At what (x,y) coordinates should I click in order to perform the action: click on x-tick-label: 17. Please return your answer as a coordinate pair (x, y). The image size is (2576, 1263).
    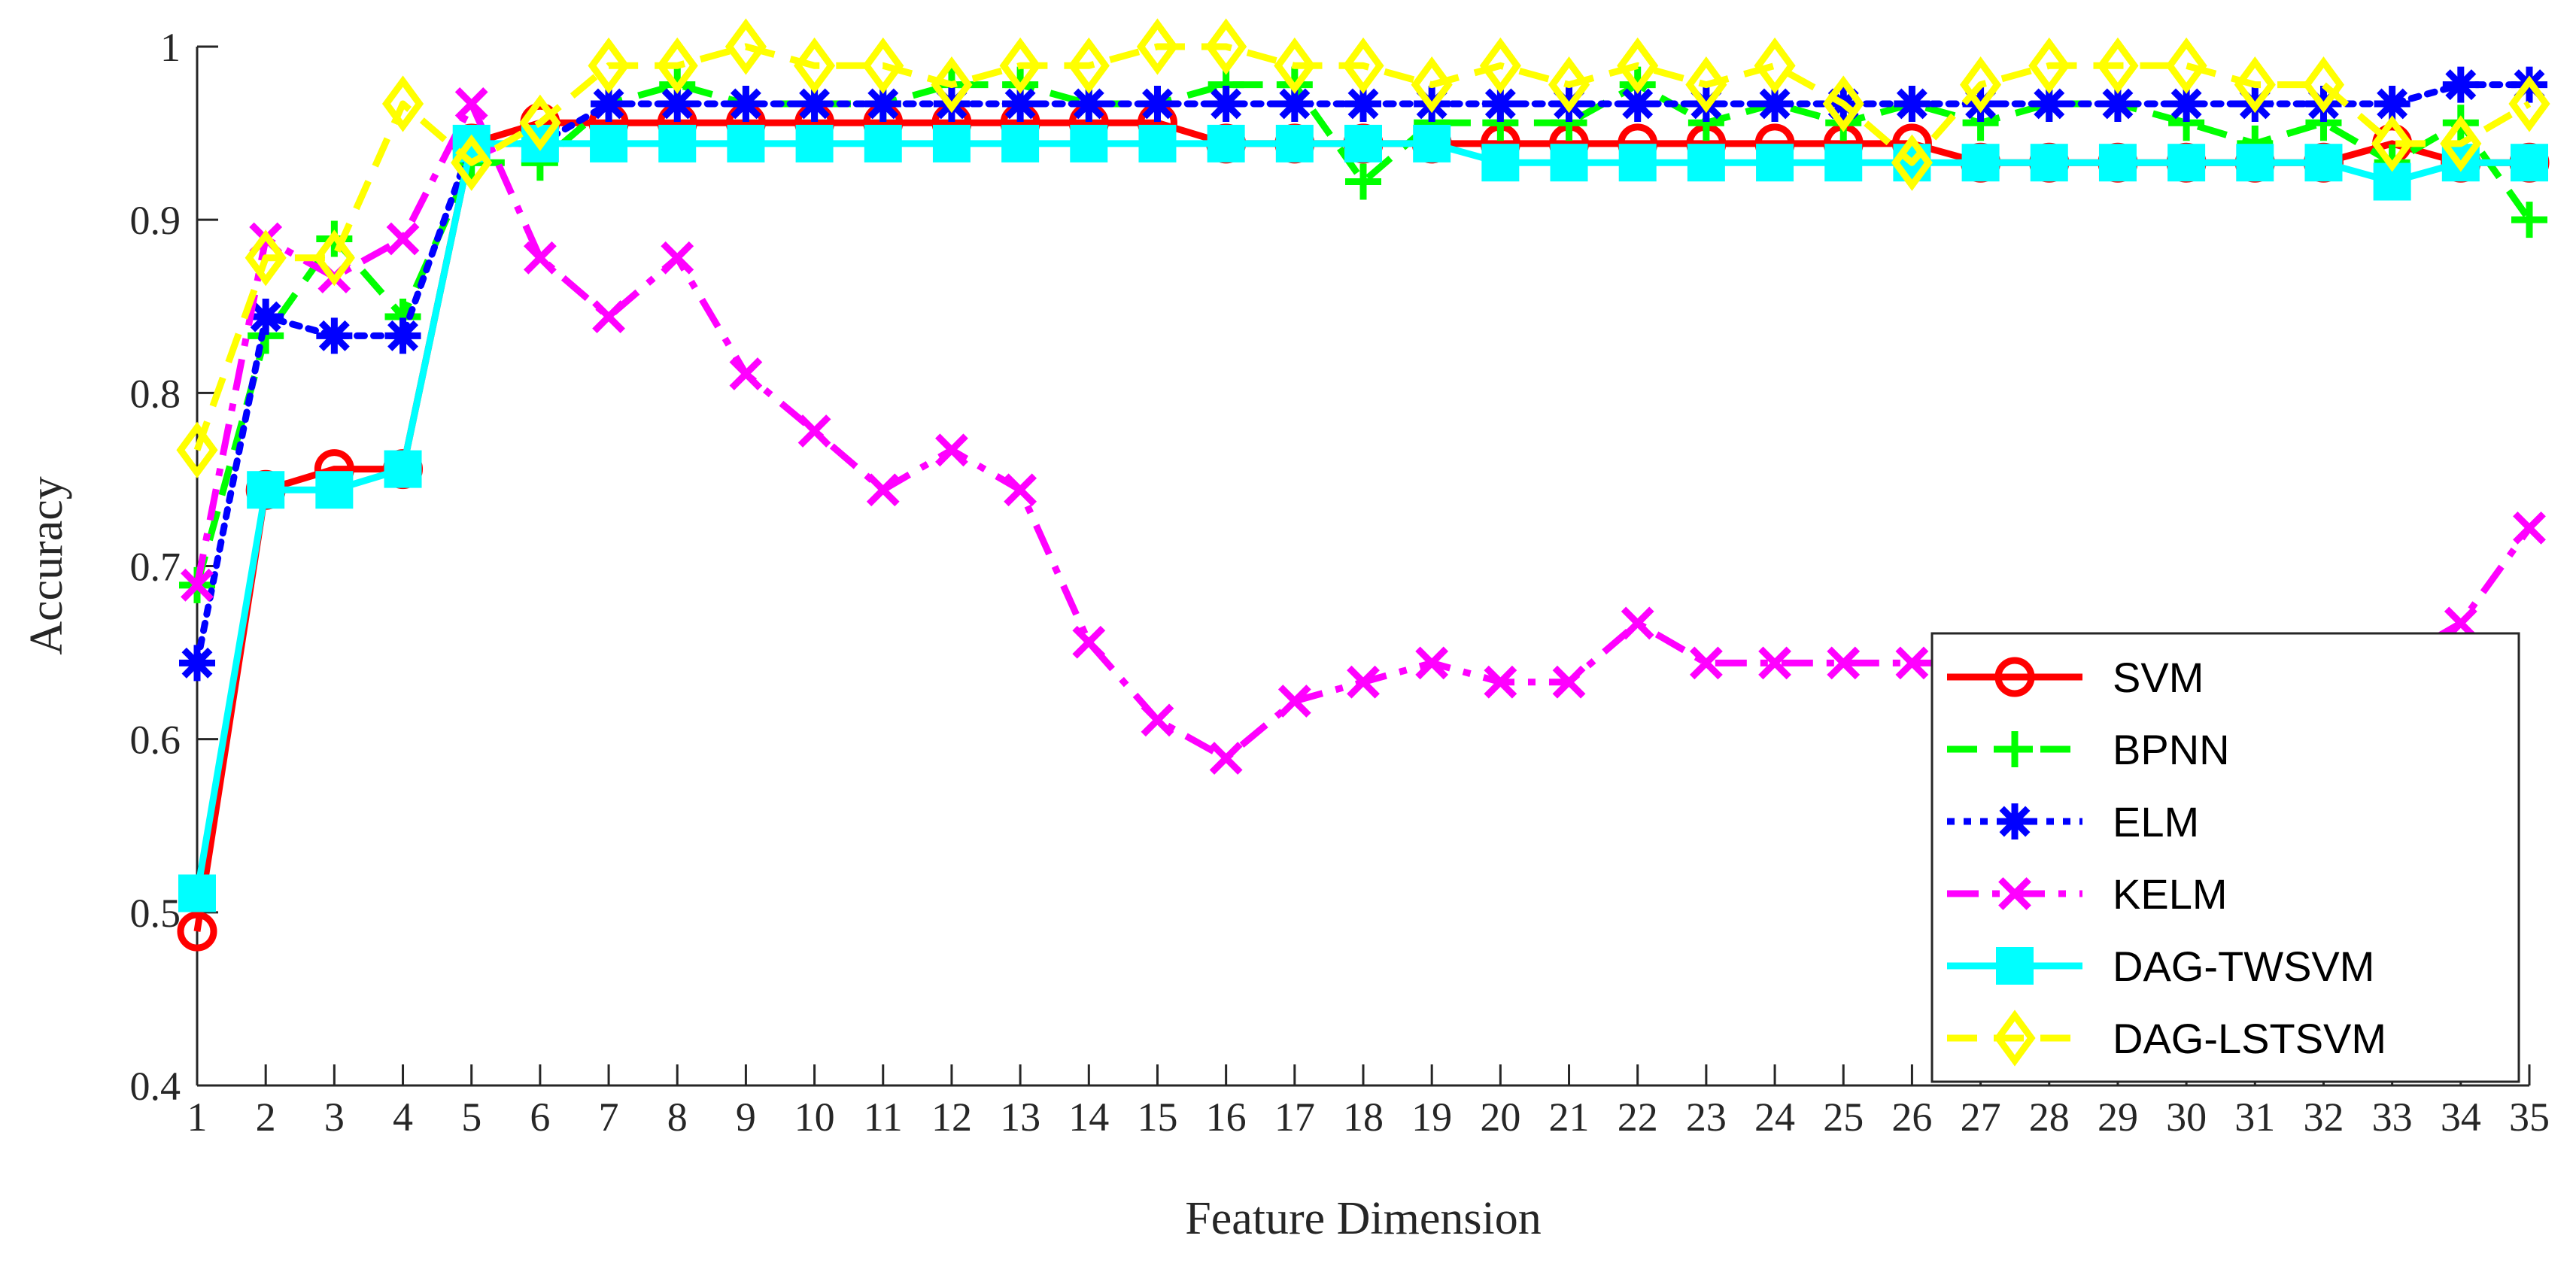
    Looking at the image, I should click on (1295, 1117).